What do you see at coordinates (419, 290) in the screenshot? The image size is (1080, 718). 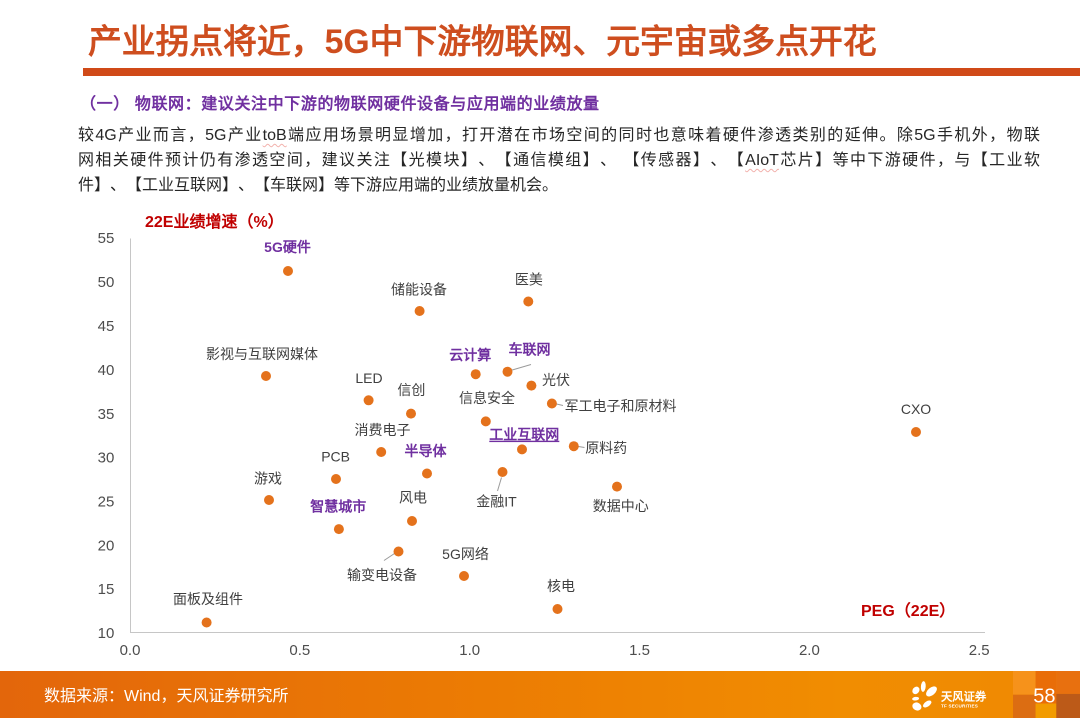 I see `svg-text: 储能设备` at bounding box center [419, 290].